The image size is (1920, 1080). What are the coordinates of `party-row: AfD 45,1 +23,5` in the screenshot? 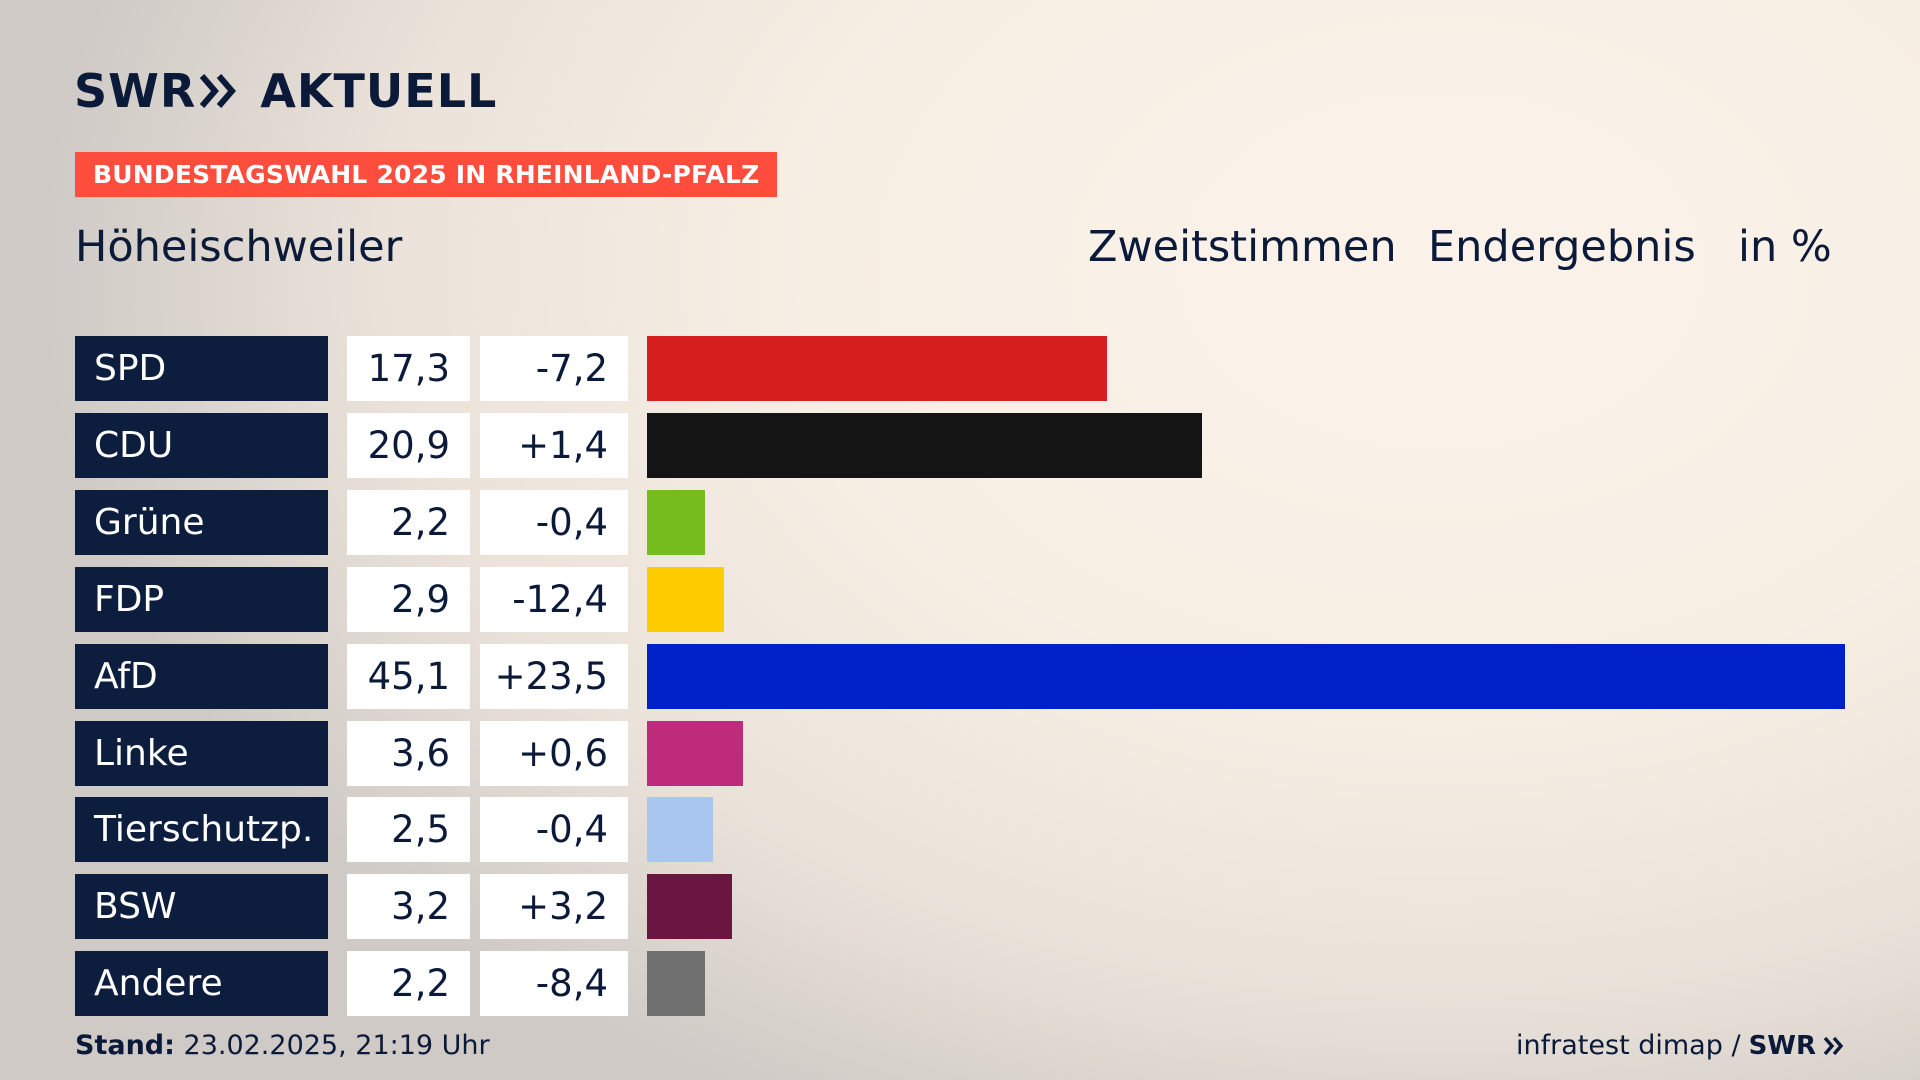 It's located at (960, 676).